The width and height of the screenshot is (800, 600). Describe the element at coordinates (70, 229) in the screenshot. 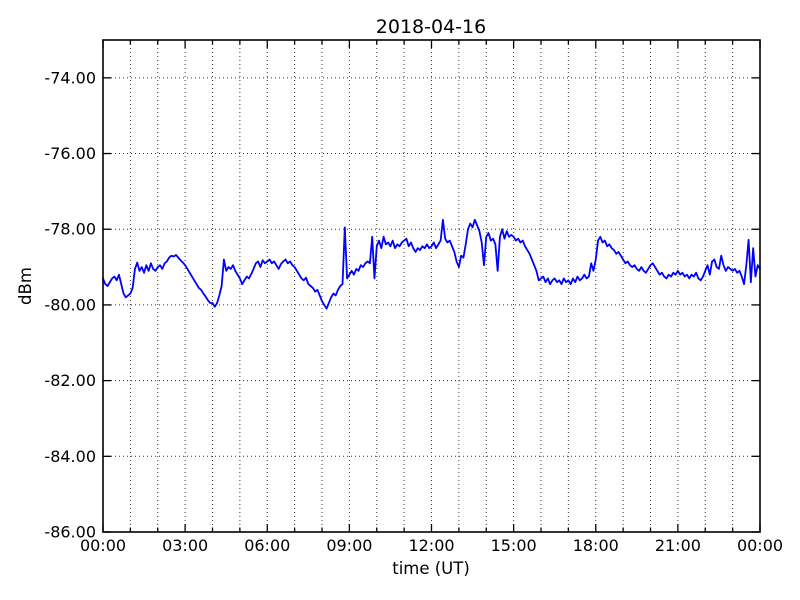

I see `y-tick-label: -78.00` at that location.